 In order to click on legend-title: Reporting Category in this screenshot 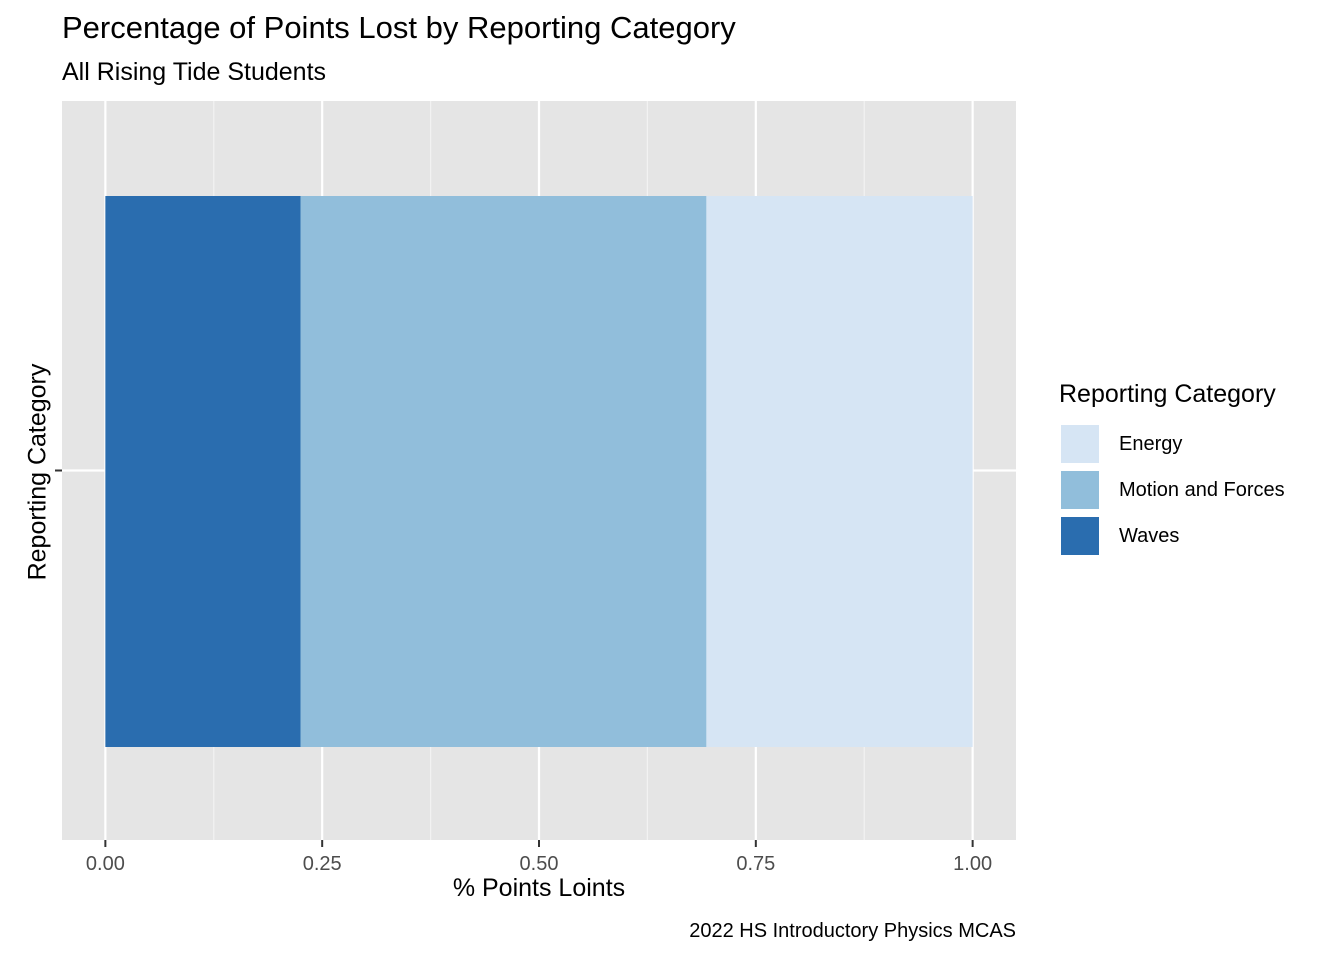, I will do `click(1167, 394)`.